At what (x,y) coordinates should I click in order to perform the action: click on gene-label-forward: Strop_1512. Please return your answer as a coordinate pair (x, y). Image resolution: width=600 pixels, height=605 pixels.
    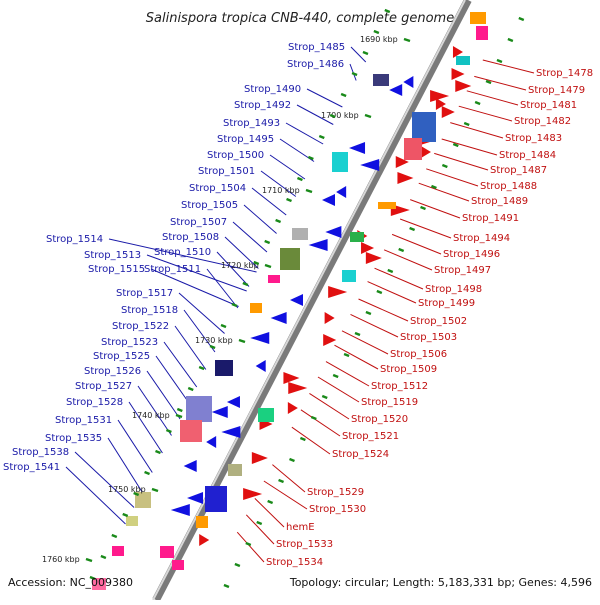
    Looking at the image, I should click on (399, 386).